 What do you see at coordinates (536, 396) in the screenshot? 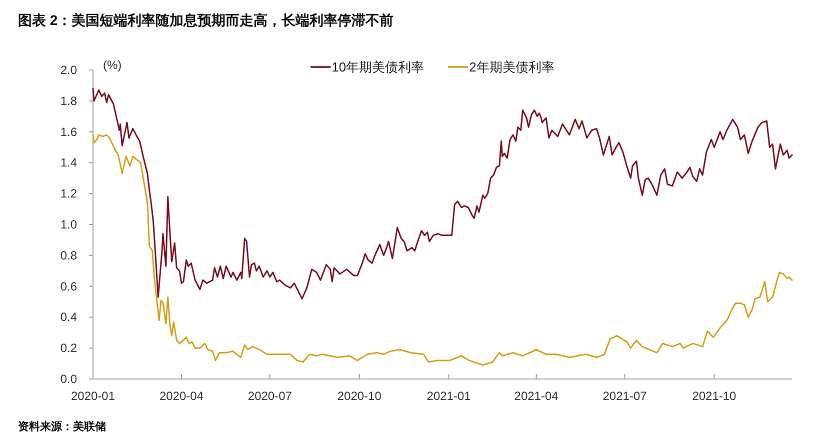
I see `x-tick-label: 2021-04` at bounding box center [536, 396].